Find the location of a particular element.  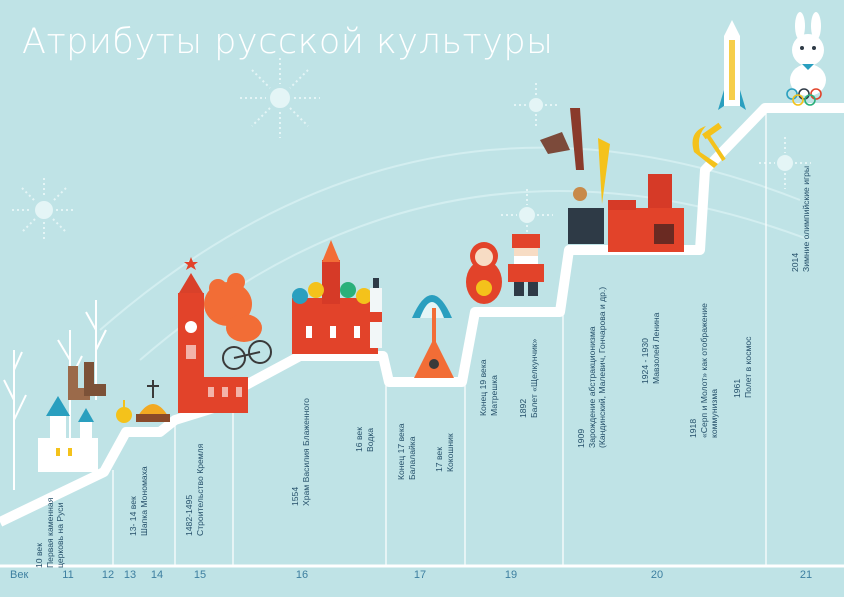

event-label-basil: 1554 Храм Василия Блаженного is located at coordinates (300, 452).